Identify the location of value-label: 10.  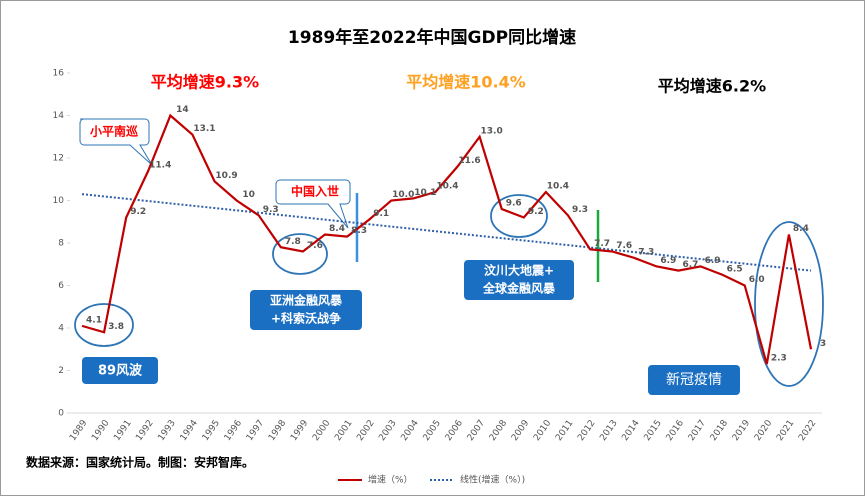
(248, 195).